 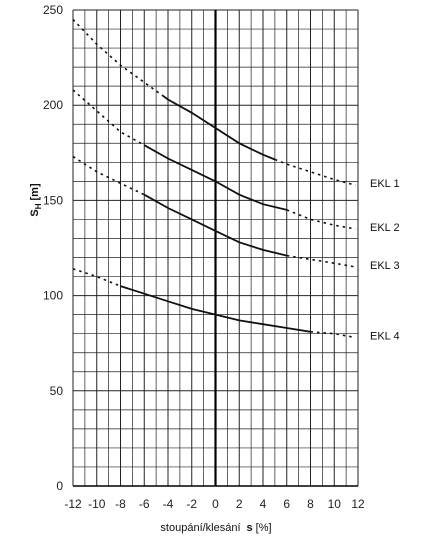 What do you see at coordinates (53, 248) in the screenshot?
I see `y-tick-labels: 0 50 100 150 200 250` at bounding box center [53, 248].